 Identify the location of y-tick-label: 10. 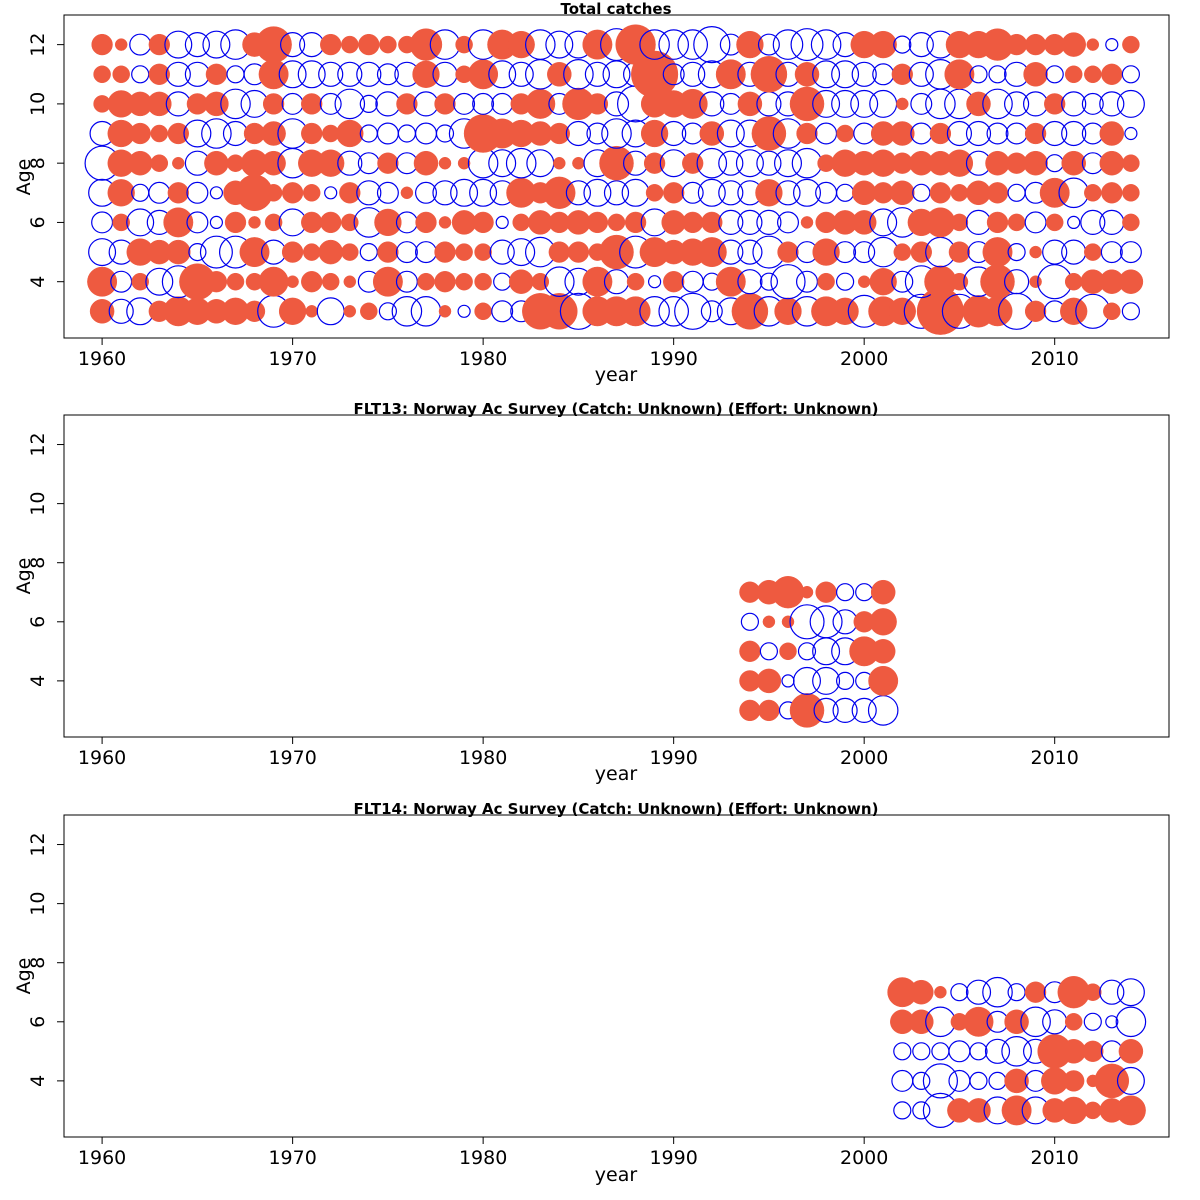
(38, 904).